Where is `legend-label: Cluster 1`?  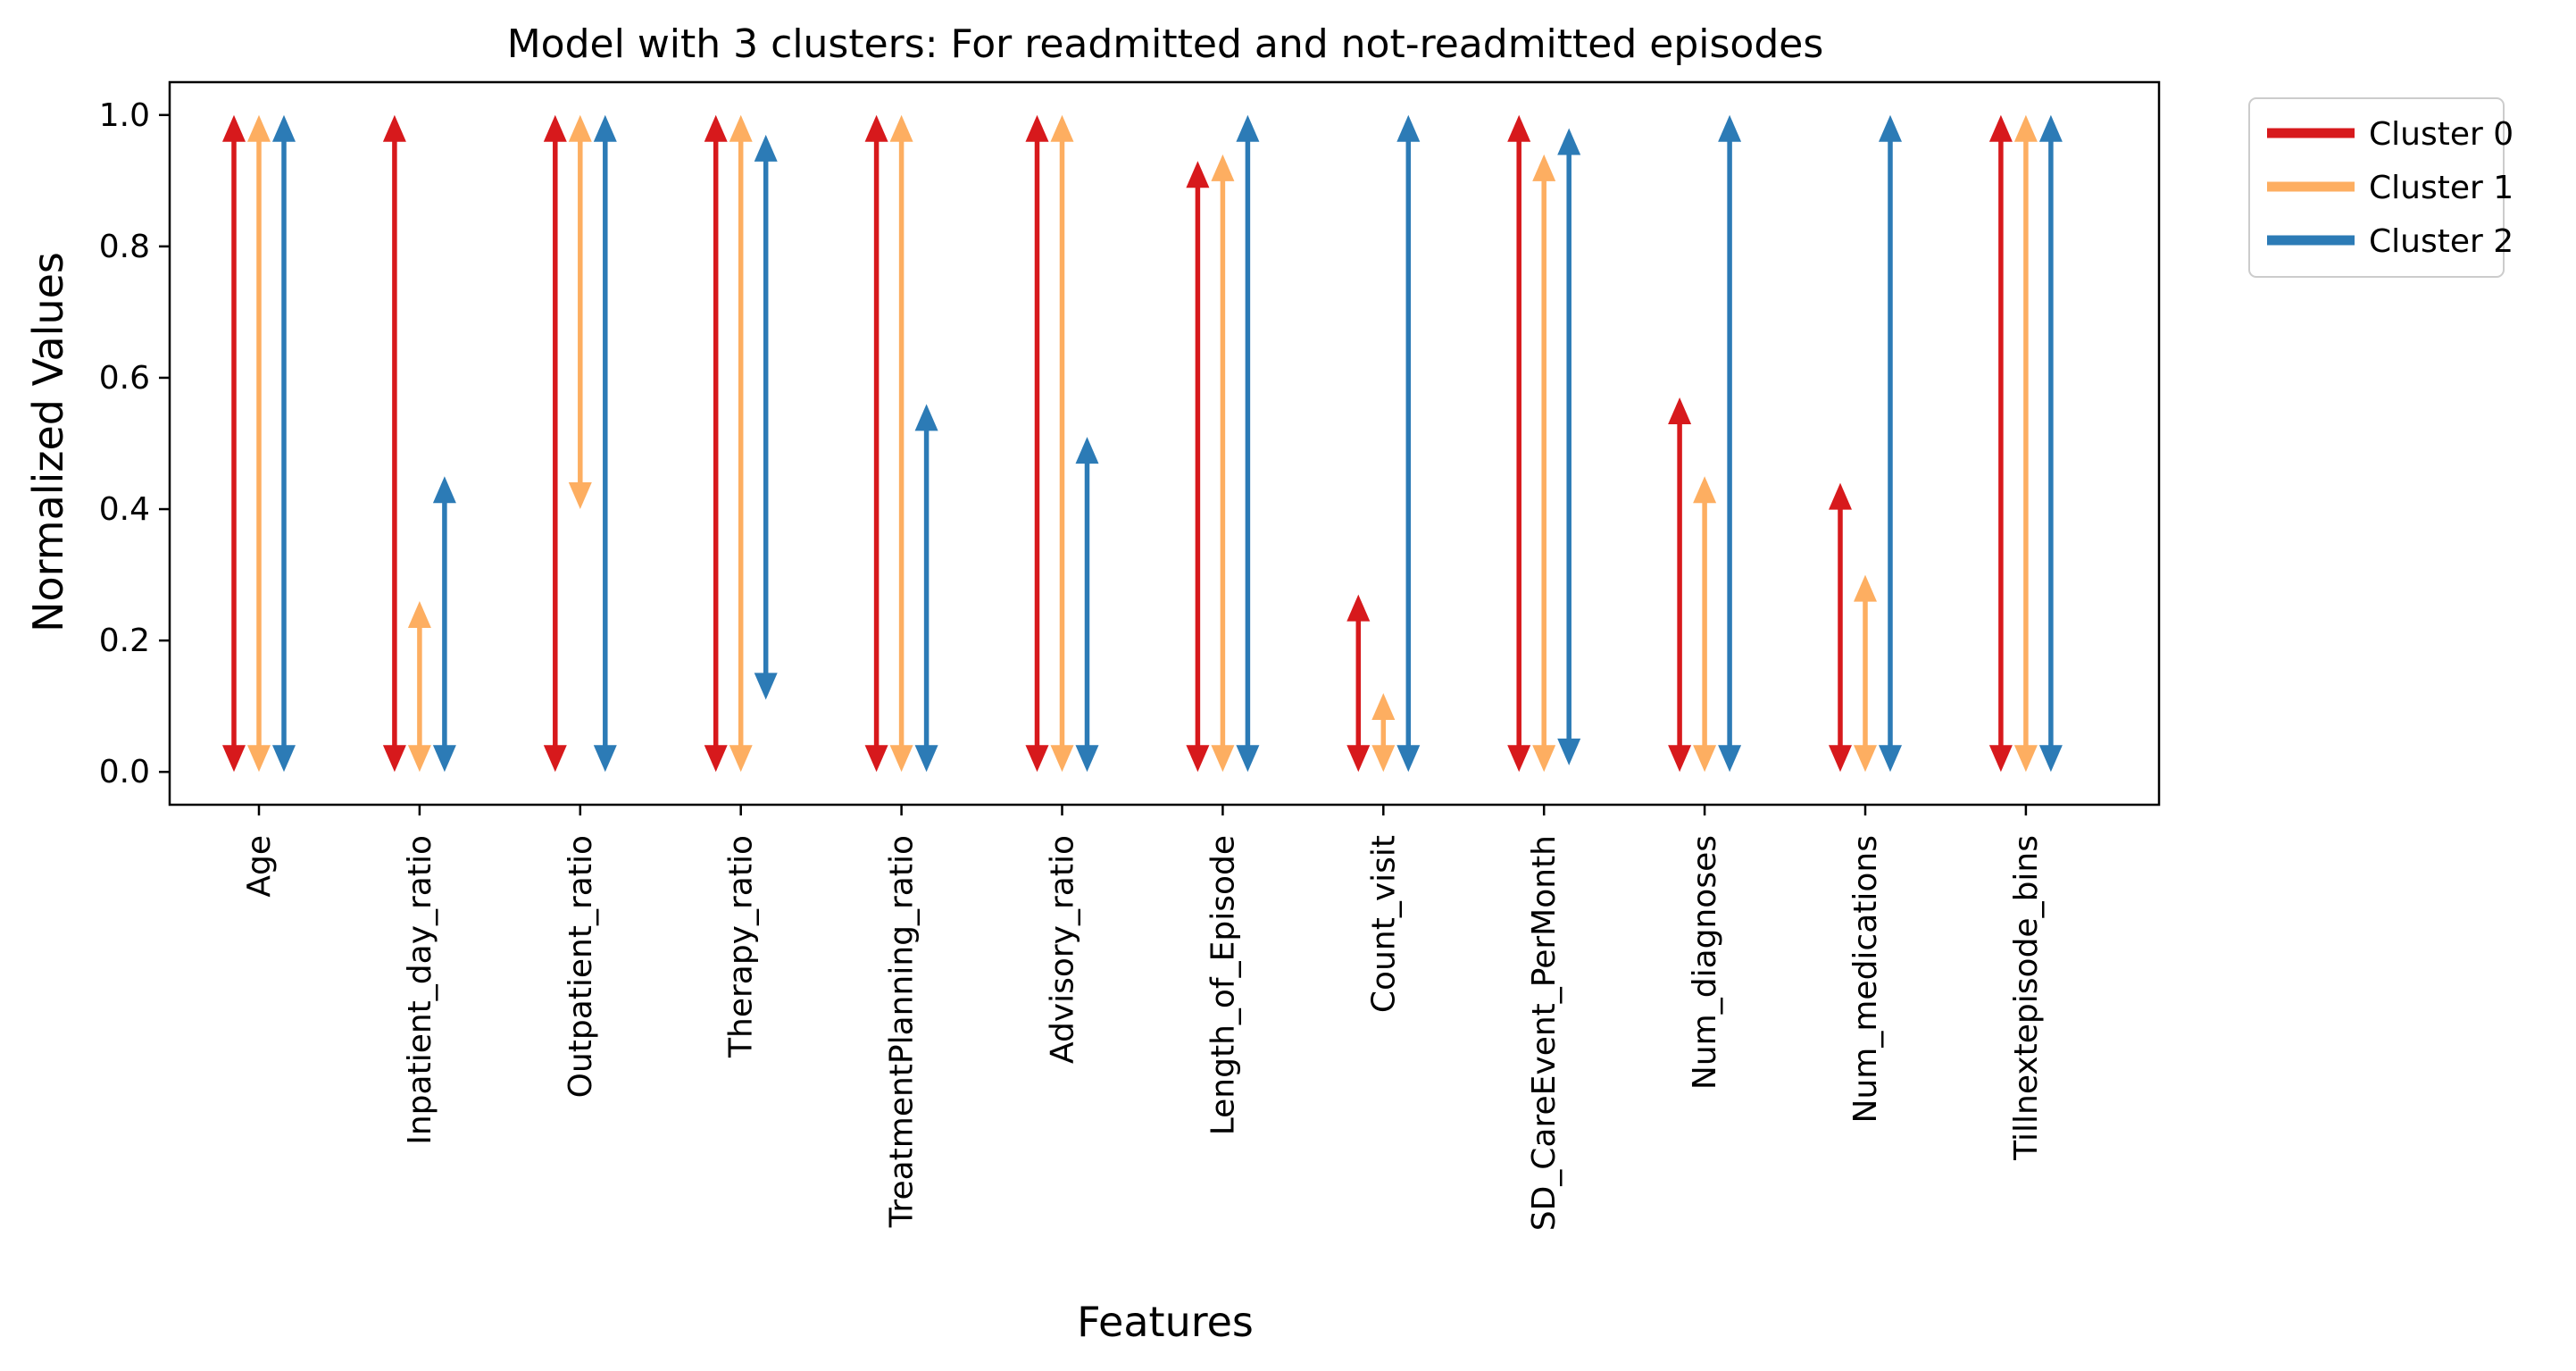 legend-label: Cluster 1 is located at coordinates (2441, 188).